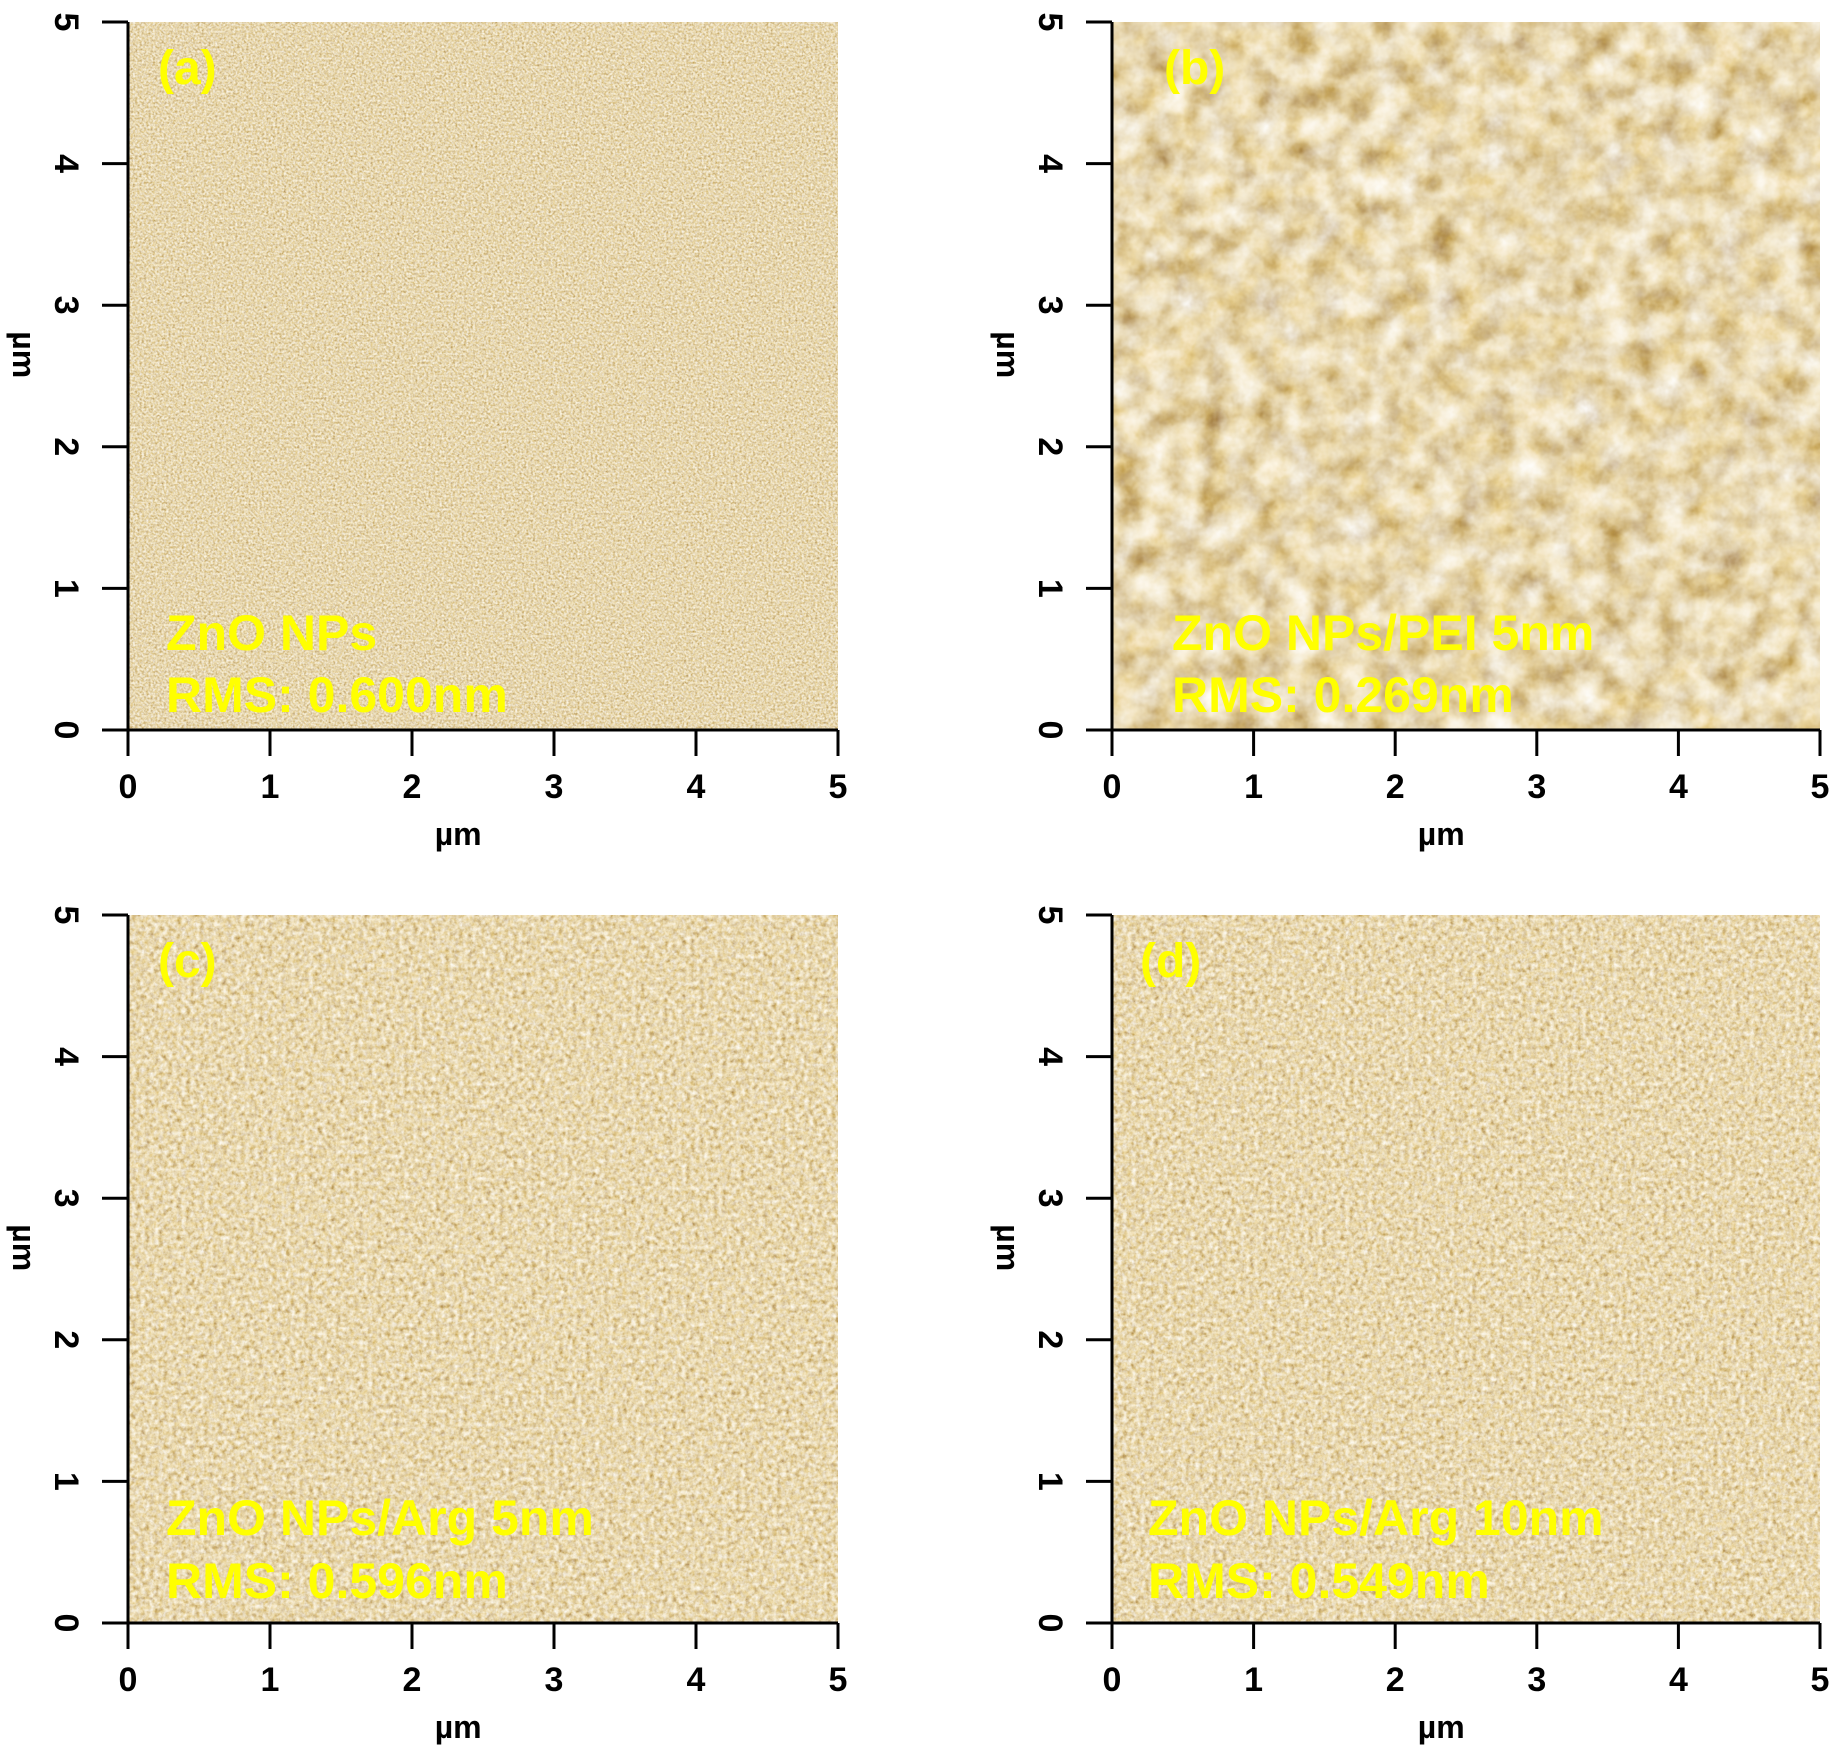 The image size is (1840, 1757). I want to click on panel-letter: (c), so click(187, 961).